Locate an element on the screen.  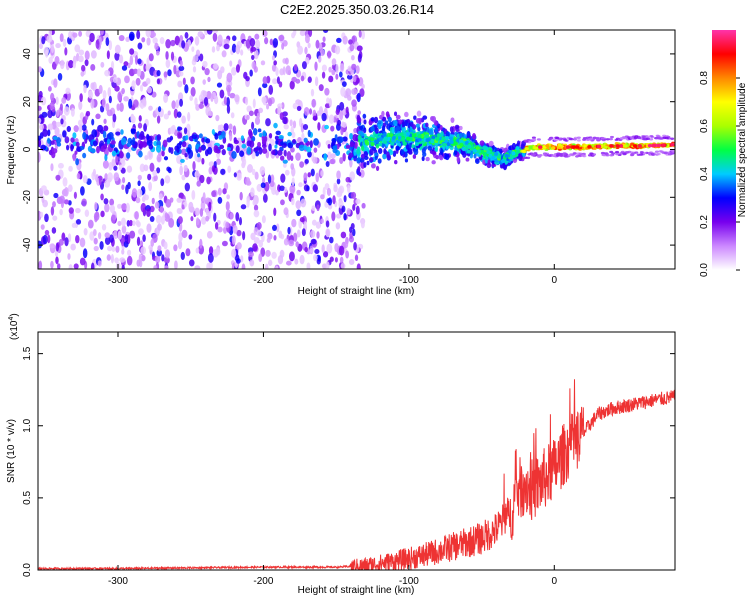
colorbar-gradient is located at coordinates (724, 150).